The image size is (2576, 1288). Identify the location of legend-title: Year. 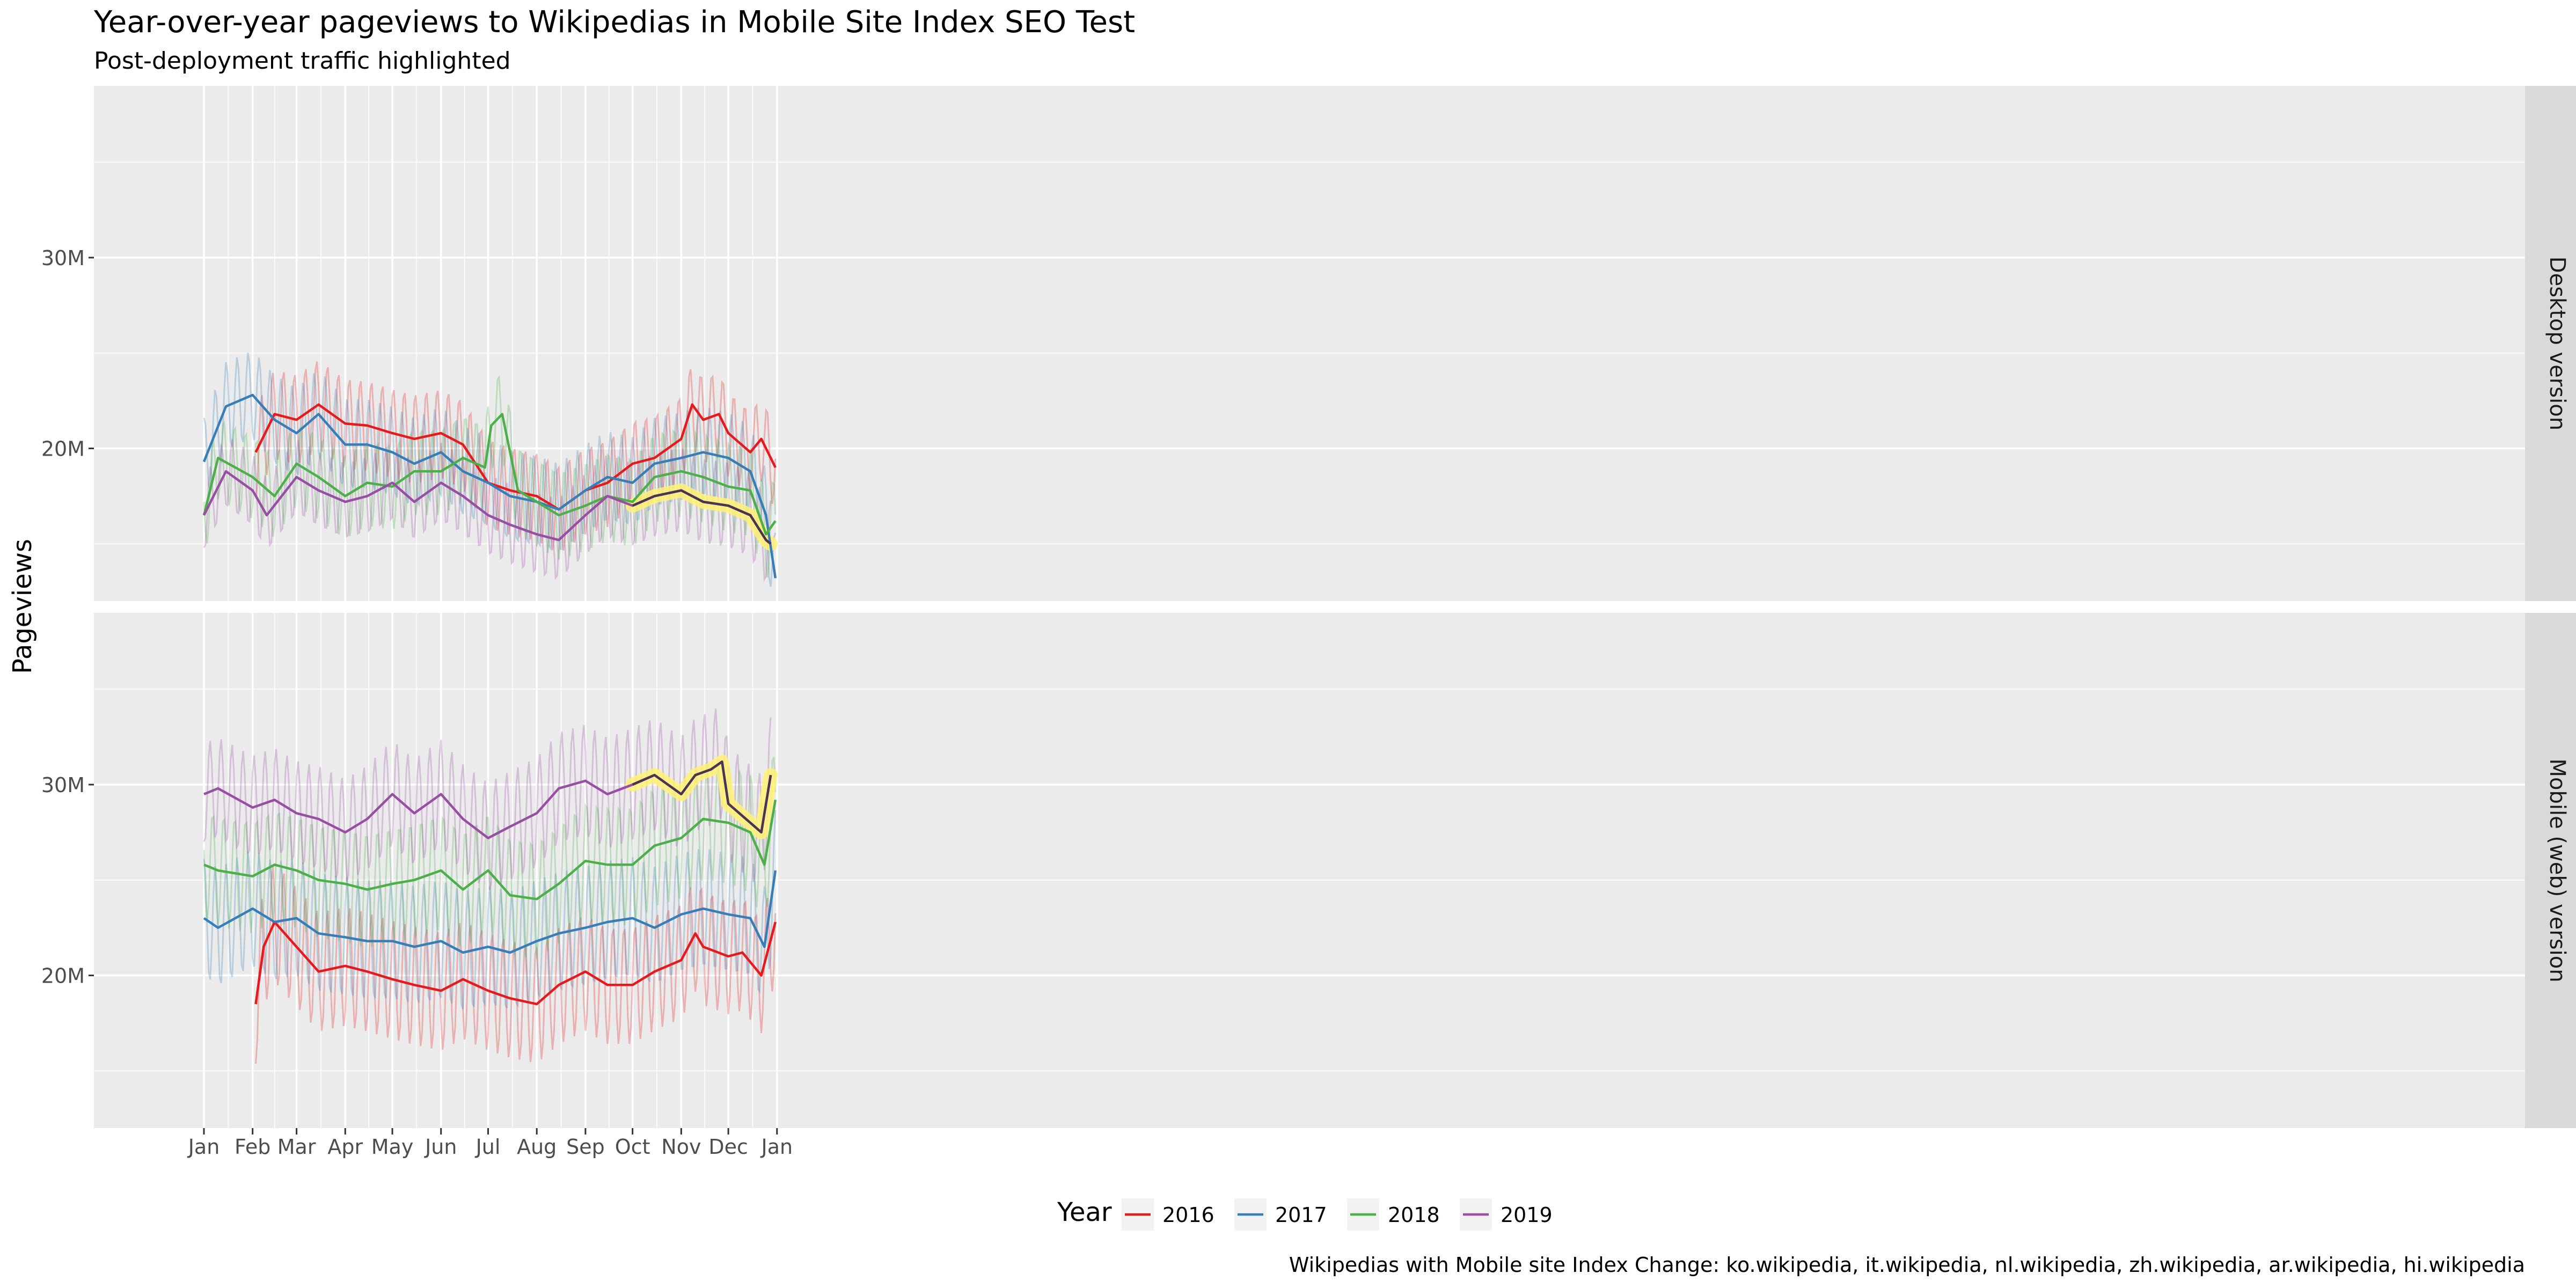
(1084, 1212).